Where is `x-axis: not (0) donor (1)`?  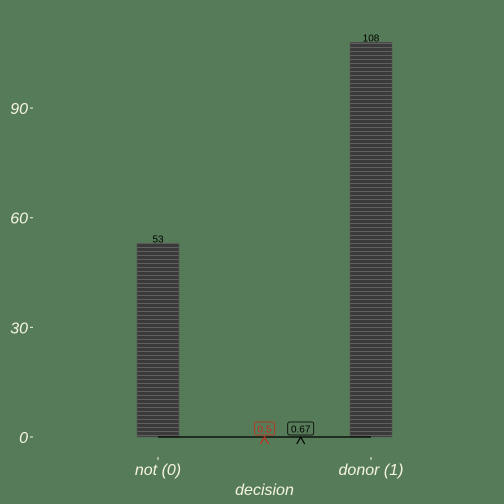 x-axis: not (0) donor (1) is located at coordinates (269, 468).